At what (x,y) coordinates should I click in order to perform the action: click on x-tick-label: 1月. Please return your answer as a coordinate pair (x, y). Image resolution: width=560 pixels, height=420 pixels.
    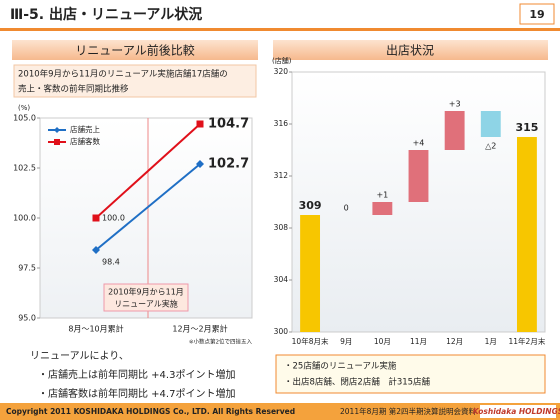
    Looking at the image, I should click on (491, 341).